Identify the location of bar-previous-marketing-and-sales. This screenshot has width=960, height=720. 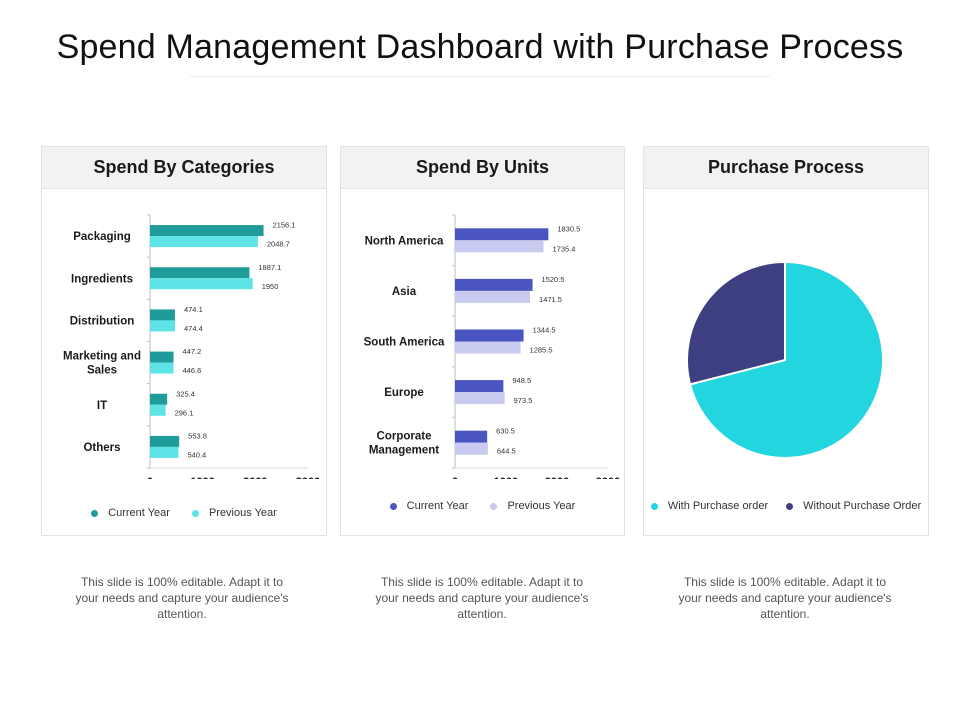
(162, 368).